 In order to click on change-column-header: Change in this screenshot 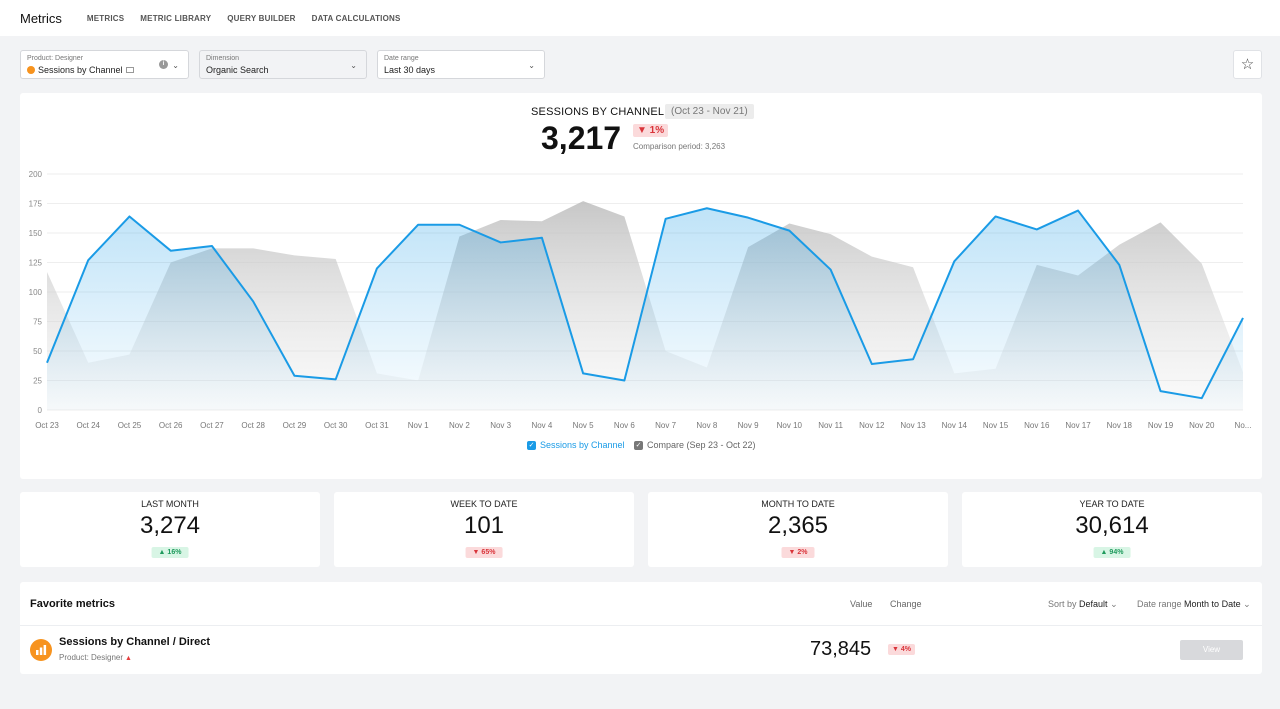, I will do `click(906, 604)`.